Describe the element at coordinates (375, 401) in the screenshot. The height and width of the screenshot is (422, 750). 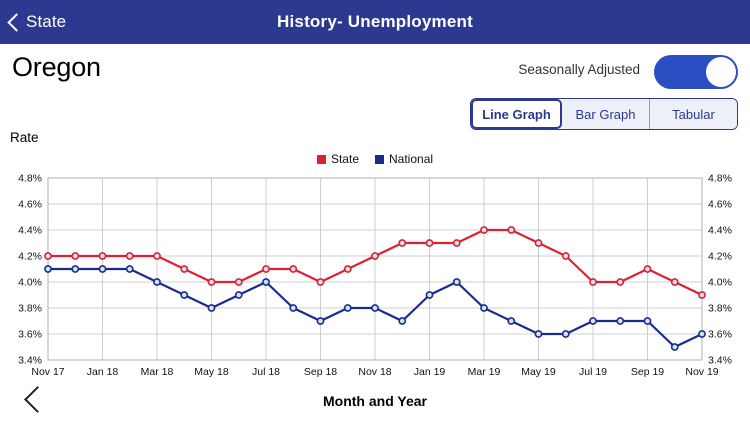
I see `x-axis-title: Month and Year` at that location.